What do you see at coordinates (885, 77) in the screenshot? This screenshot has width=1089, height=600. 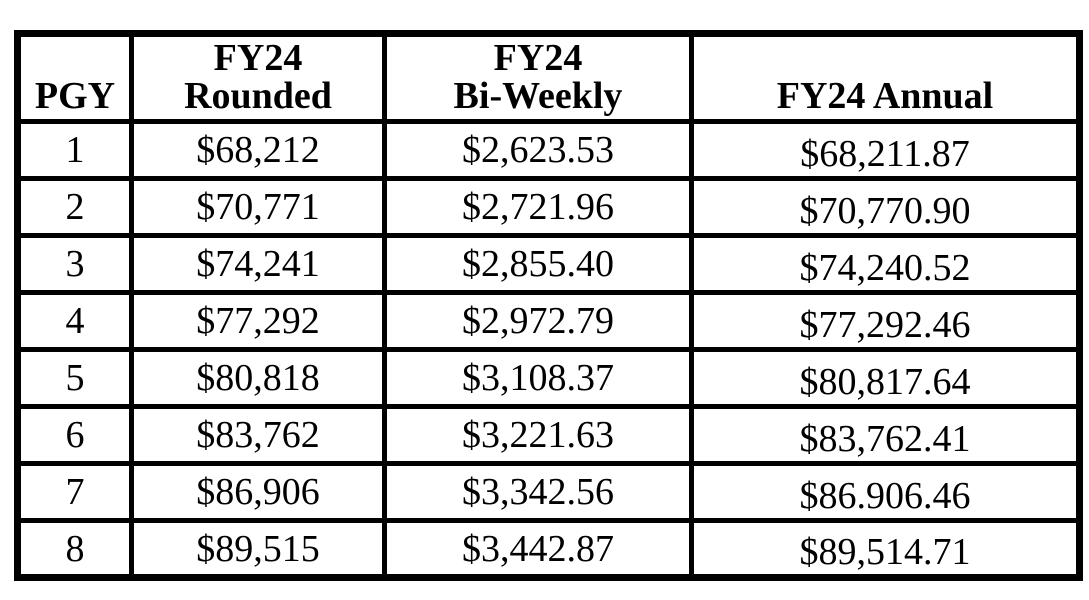 I see `column-header-fy24-annual: FY24 Annual` at bounding box center [885, 77].